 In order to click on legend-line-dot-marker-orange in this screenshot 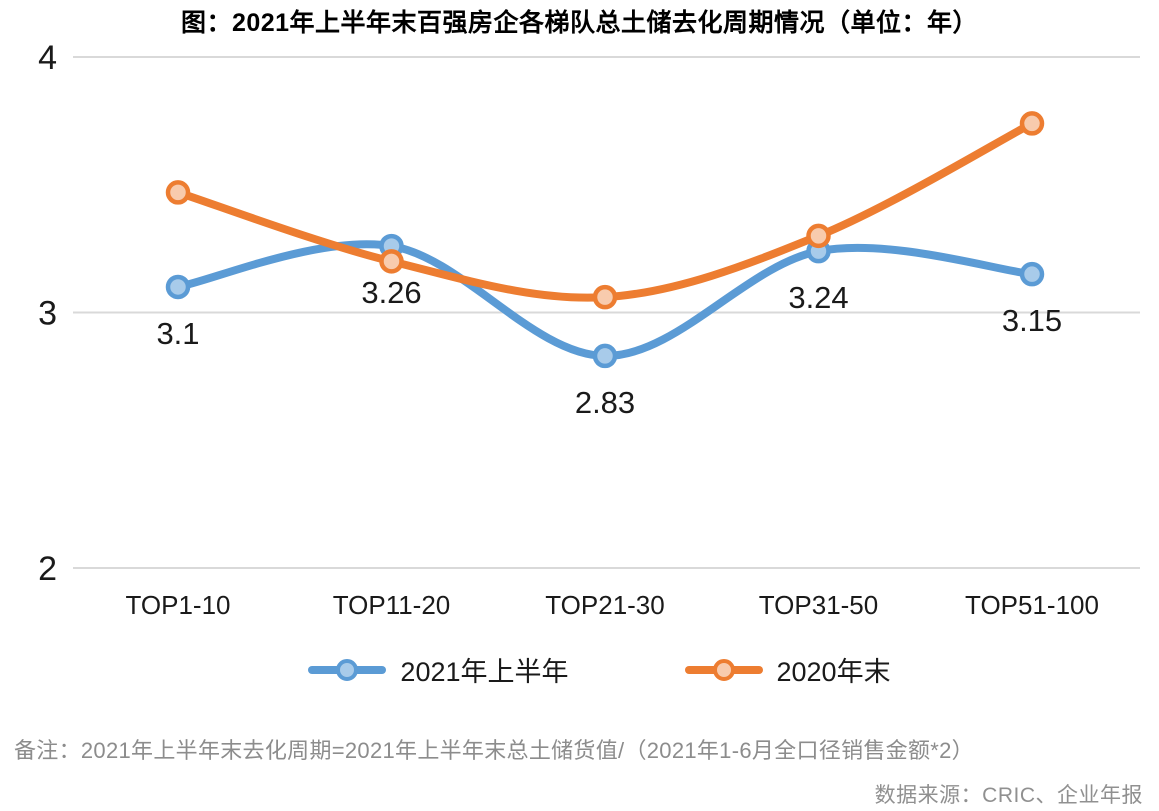, I will do `click(723, 670)`.